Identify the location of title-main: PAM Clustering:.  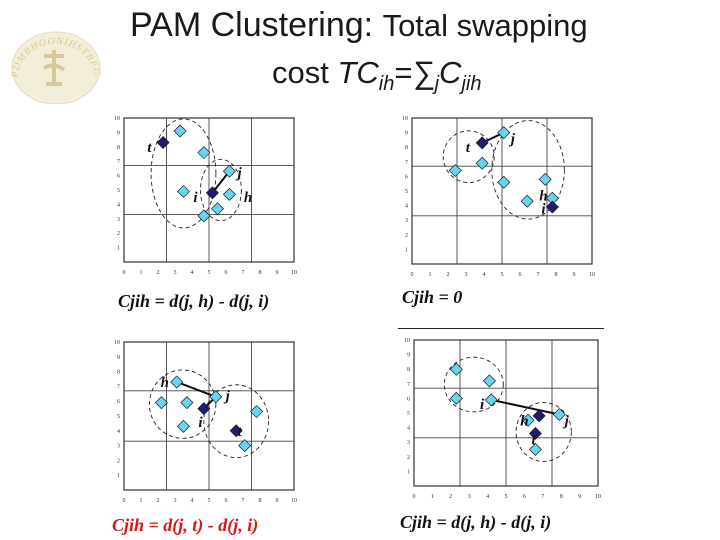
(256, 25).